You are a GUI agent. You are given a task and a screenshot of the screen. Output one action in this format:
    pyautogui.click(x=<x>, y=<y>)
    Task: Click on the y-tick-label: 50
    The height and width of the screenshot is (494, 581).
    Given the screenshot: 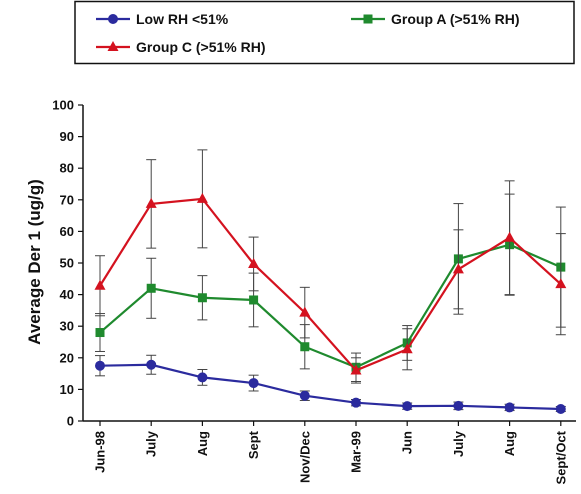 What is the action you would take?
    pyautogui.click(x=67, y=263)
    